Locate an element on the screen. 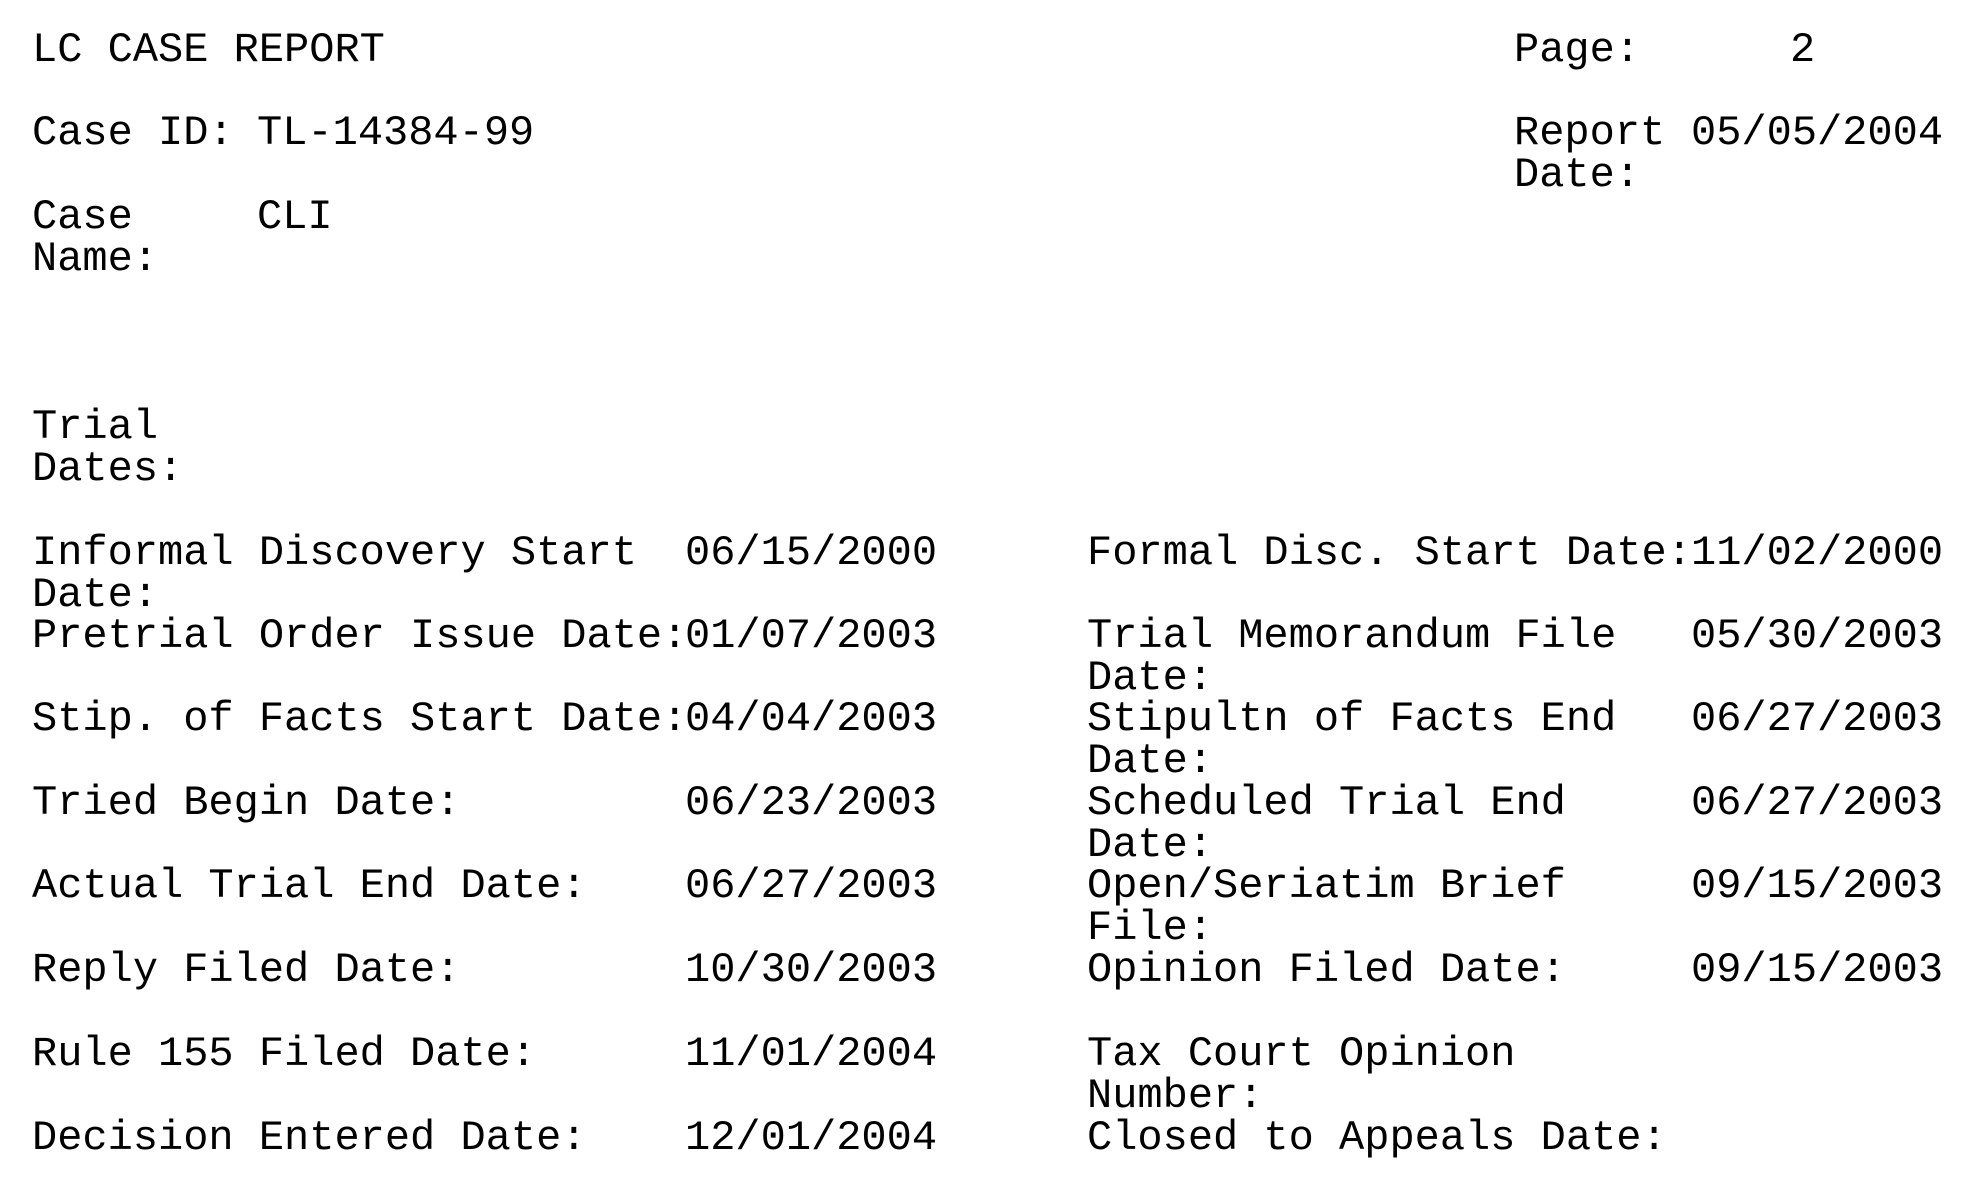 This screenshot has width=1969, height=1189. right-label: Formal Disc. Start Date: is located at coordinates (1389, 553).